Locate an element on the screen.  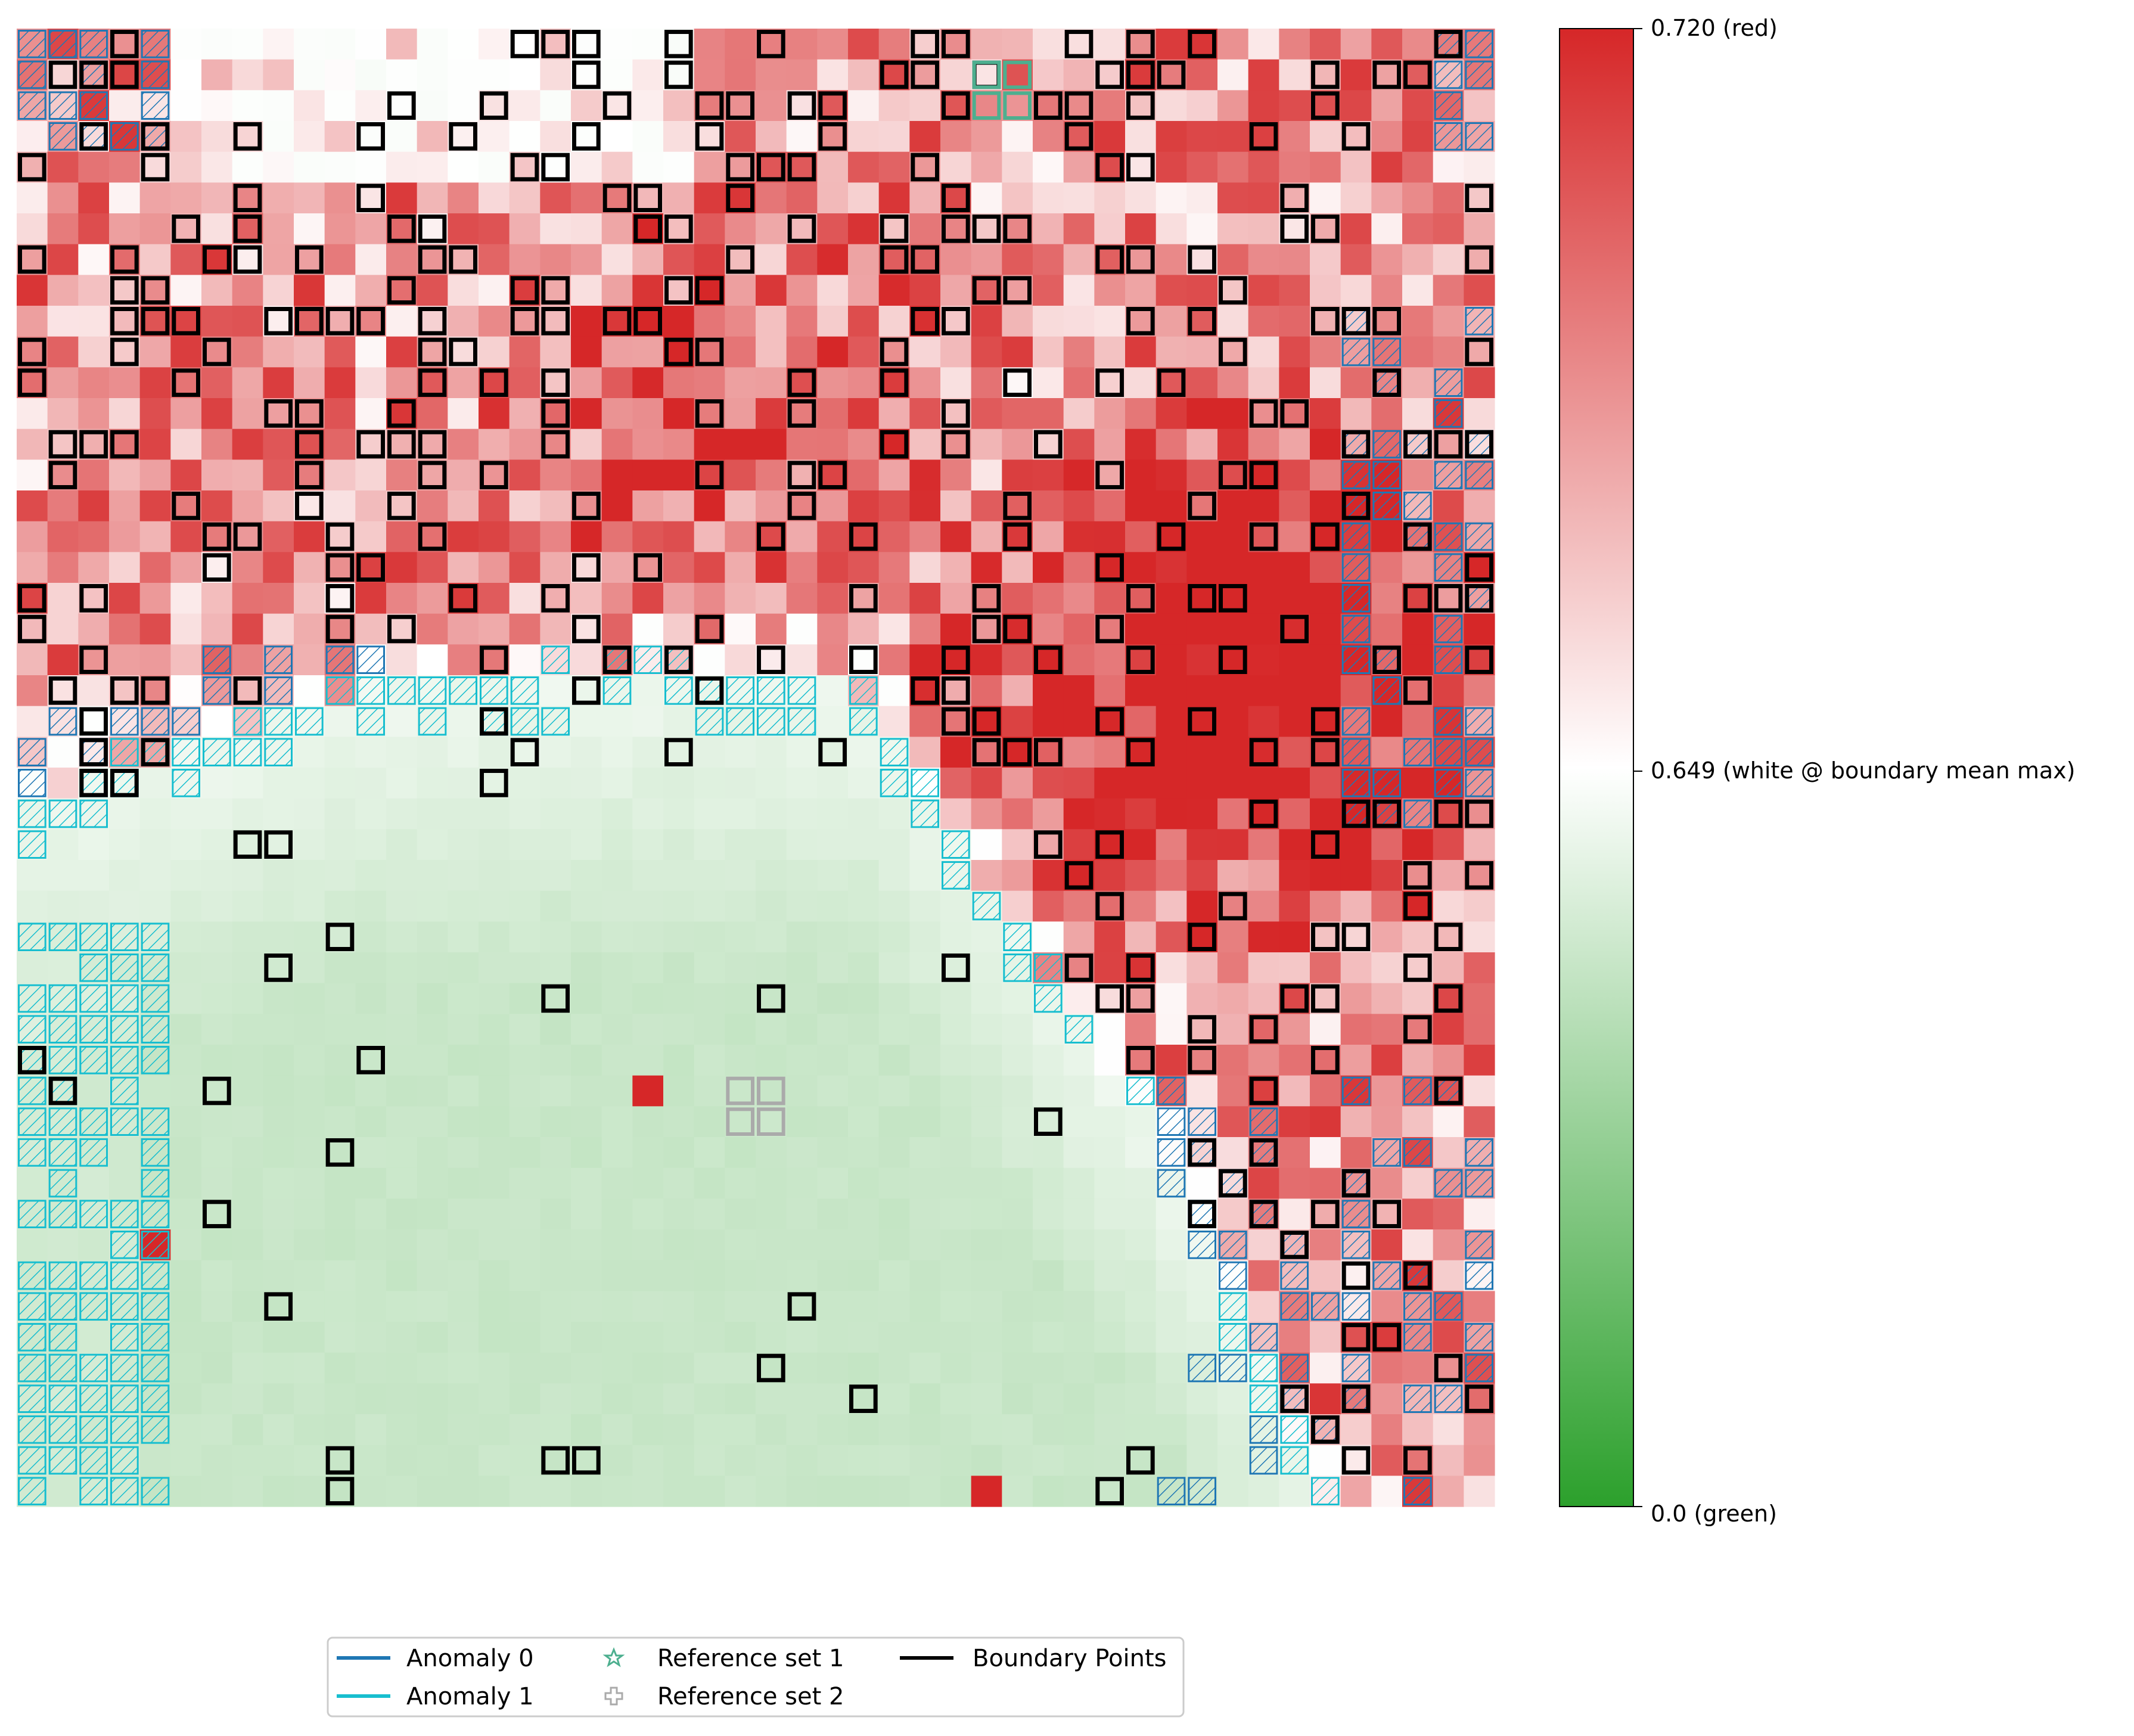
legend-entry-boundary-points: Boundary Points is located at coordinates (1033, 1659).